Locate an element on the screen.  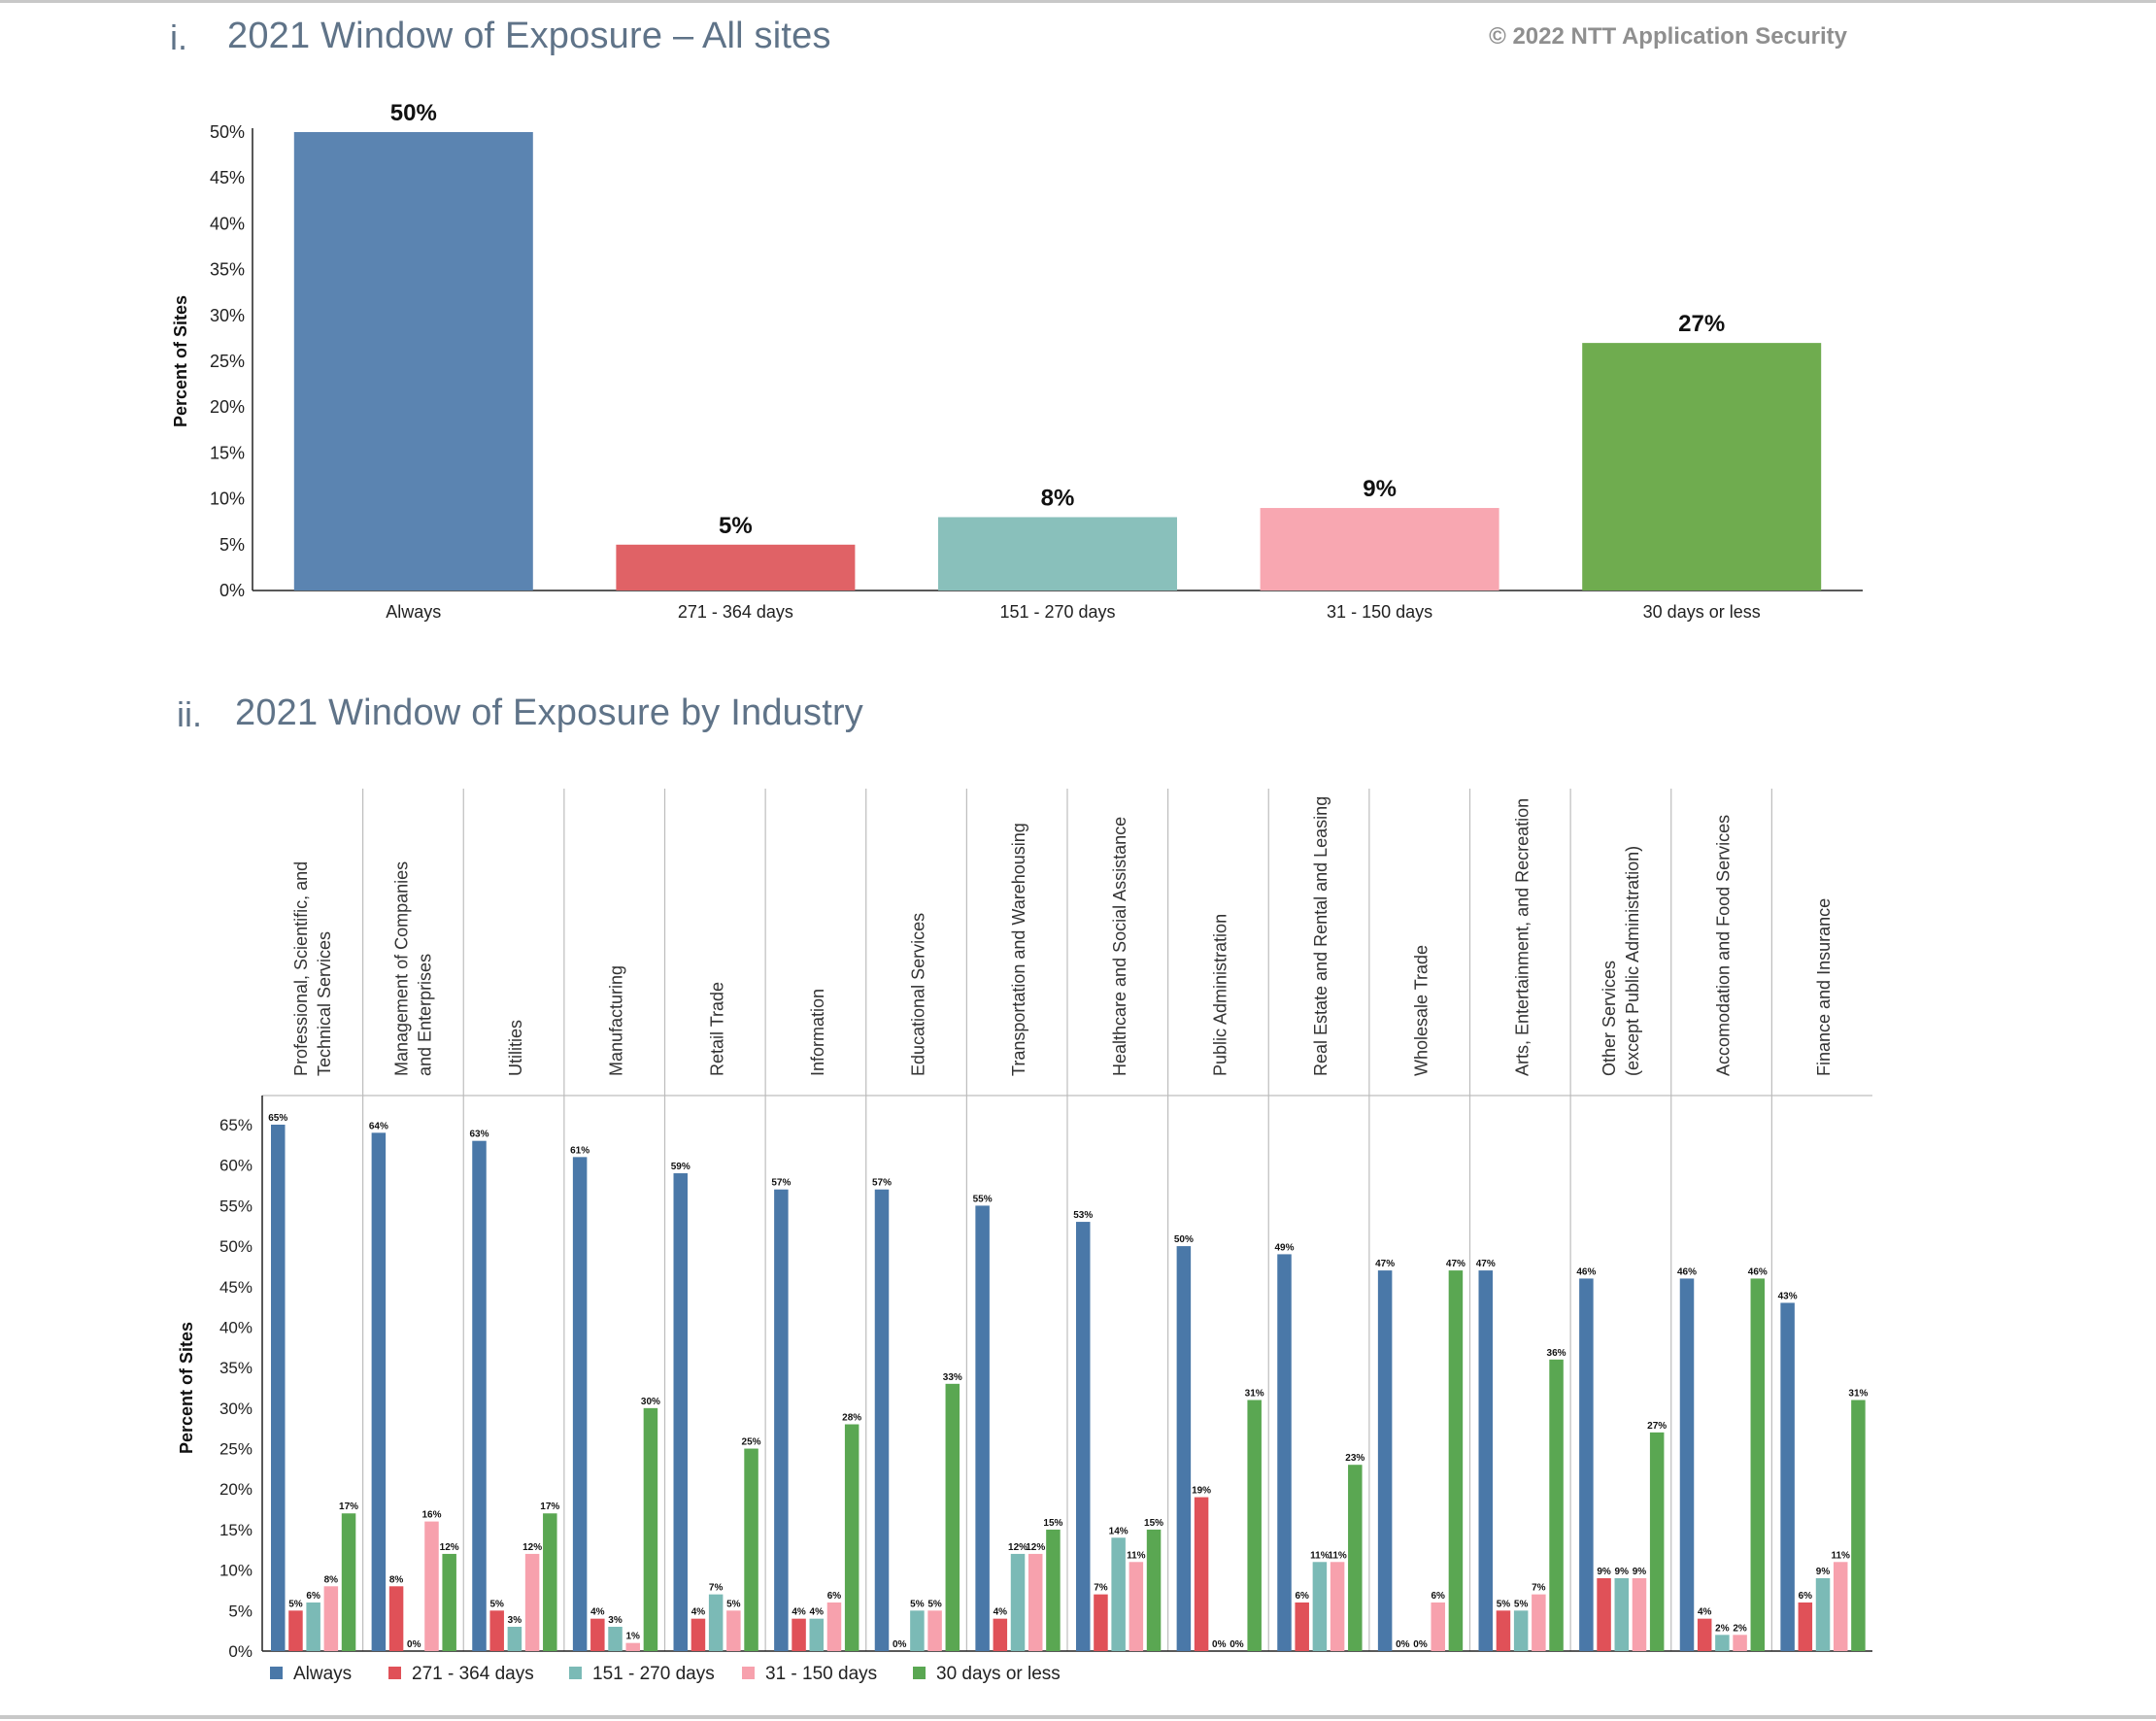
legend-label: 30 days or less is located at coordinates (999, 1674).